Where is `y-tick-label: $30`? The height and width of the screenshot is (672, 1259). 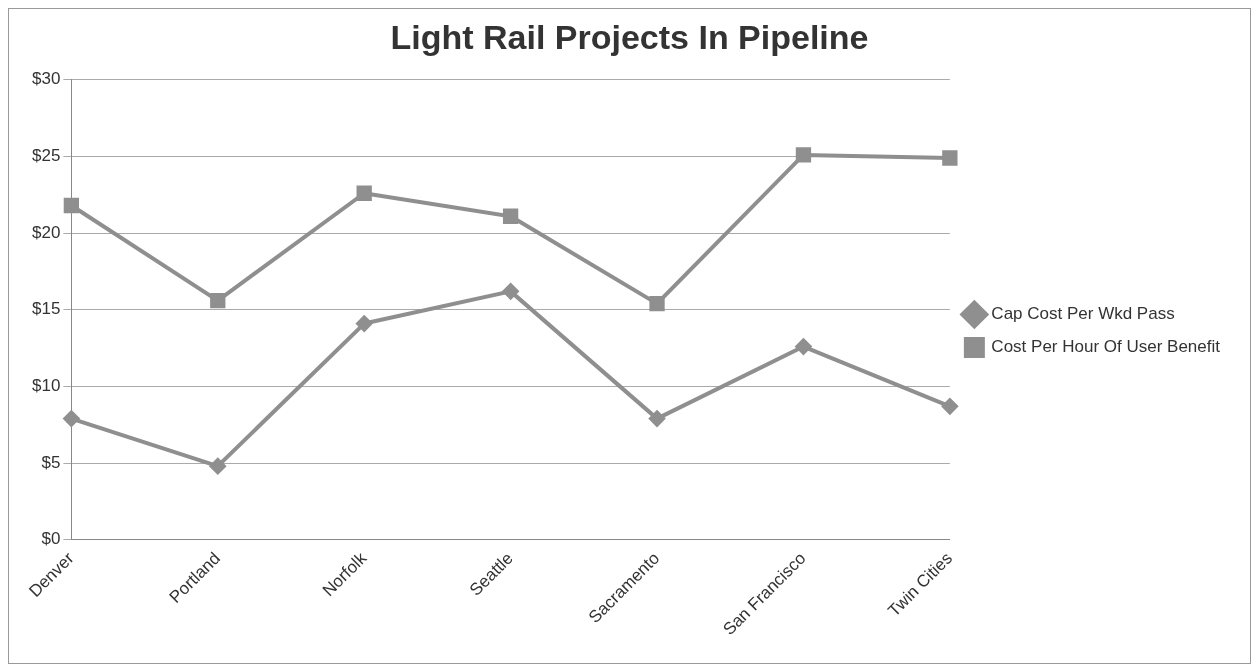 y-tick-label: $30 is located at coordinates (46, 79).